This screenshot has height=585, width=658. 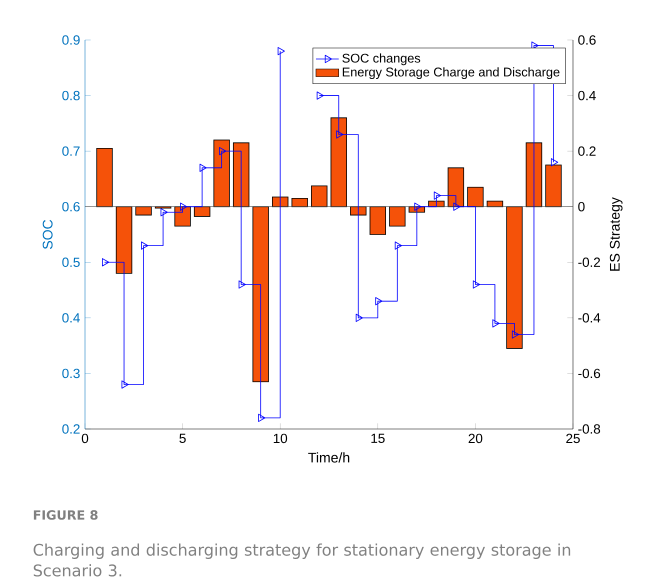 What do you see at coordinates (451, 73) in the screenshot?
I see `legend-label: Energy Storage Charge and Discharge` at bounding box center [451, 73].